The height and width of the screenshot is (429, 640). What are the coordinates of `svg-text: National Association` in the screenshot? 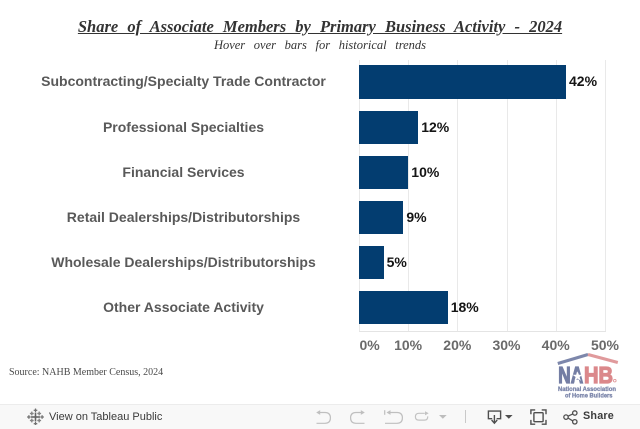 It's located at (587, 389).